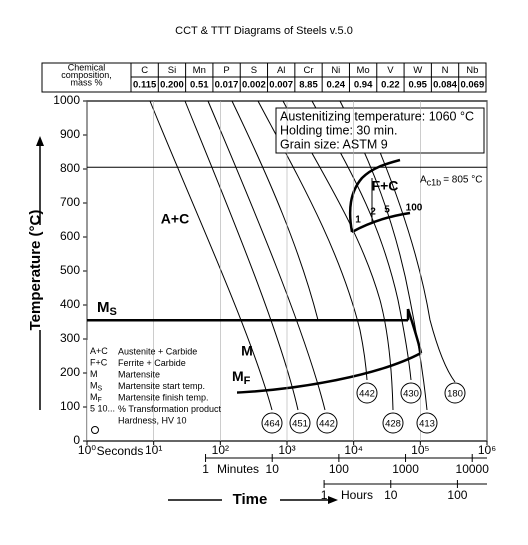 The width and height of the screenshot is (528, 545). What do you see at coordinates (103, 307) in the screenshot?
I see `ms-symbol: M` at bounding box center [103, 307].